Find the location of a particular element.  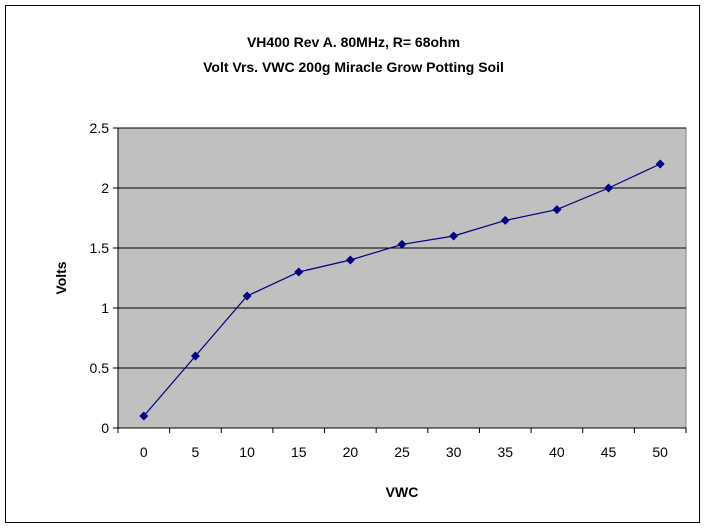

x-tick-label: 10 is located at coordinates (247, 452).